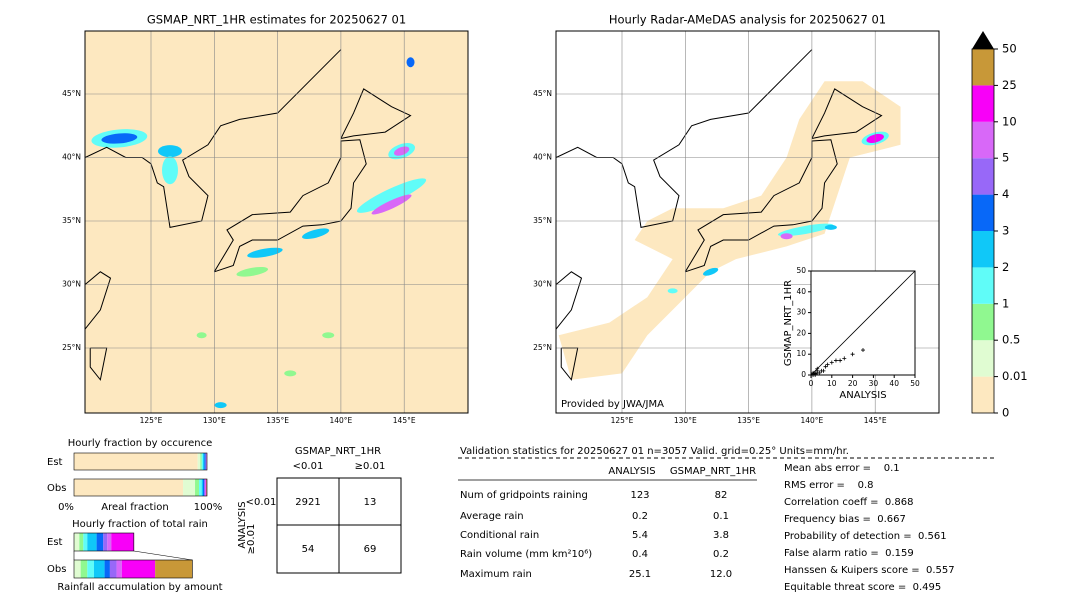 The width and height of the screenshot is (1080, 612). What do you see at coordinates (404, 420) in the screenshot?
I see `lon-label: 145°E` at bounding box center [404, 420].